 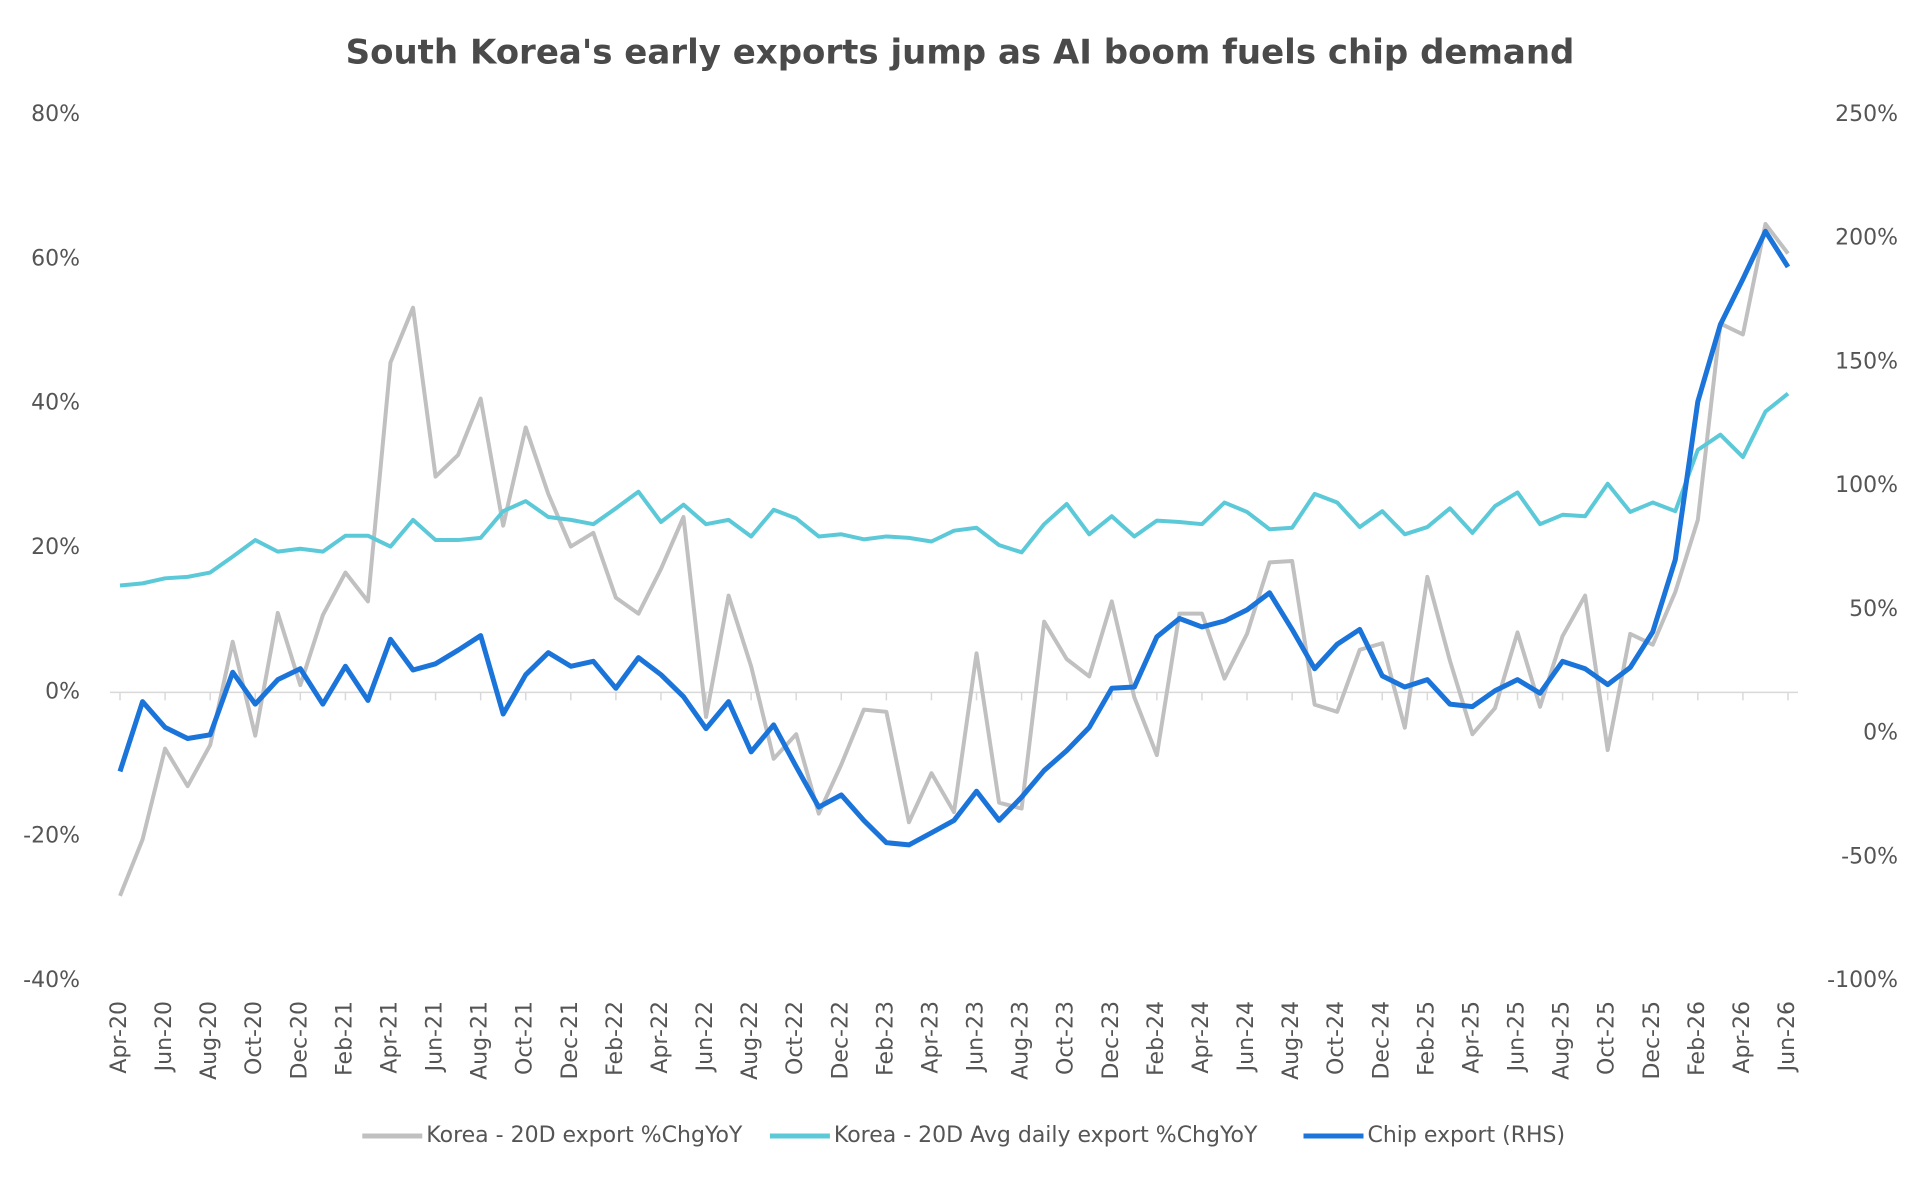 I want to click on x-tick-label: Apr-25, so click(x=1471, y=1037).